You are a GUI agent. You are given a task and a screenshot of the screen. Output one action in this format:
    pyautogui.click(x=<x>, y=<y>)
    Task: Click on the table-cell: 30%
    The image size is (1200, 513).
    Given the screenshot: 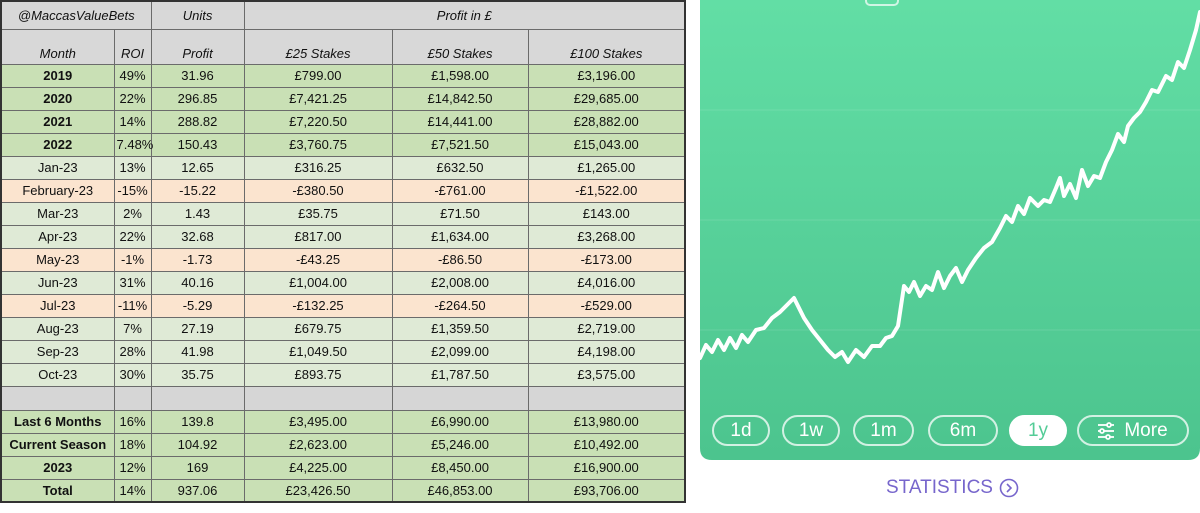 What is the action you would take?
    pyautogui.click(x=132, y=374)
    